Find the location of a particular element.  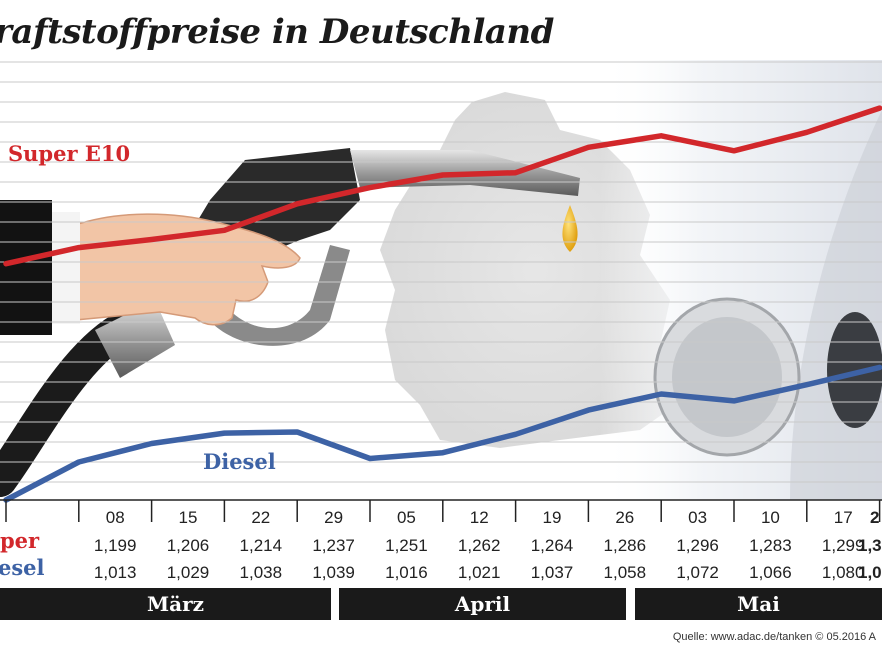

month-label: Mai is located at coordinates (758, 604).